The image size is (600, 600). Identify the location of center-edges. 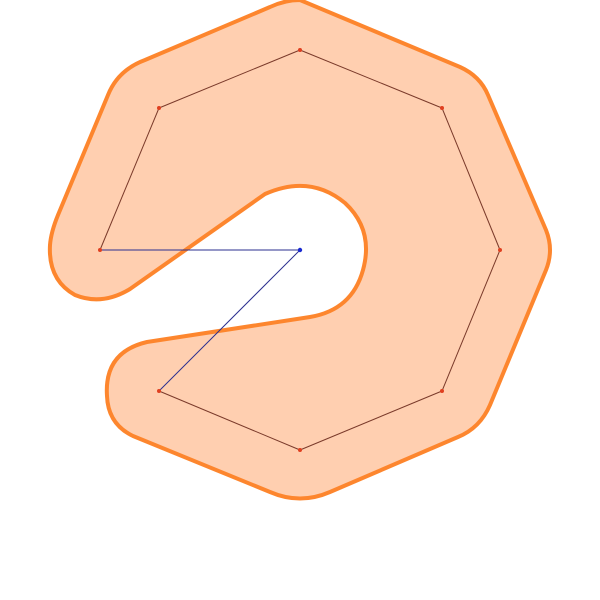
(200, 320).